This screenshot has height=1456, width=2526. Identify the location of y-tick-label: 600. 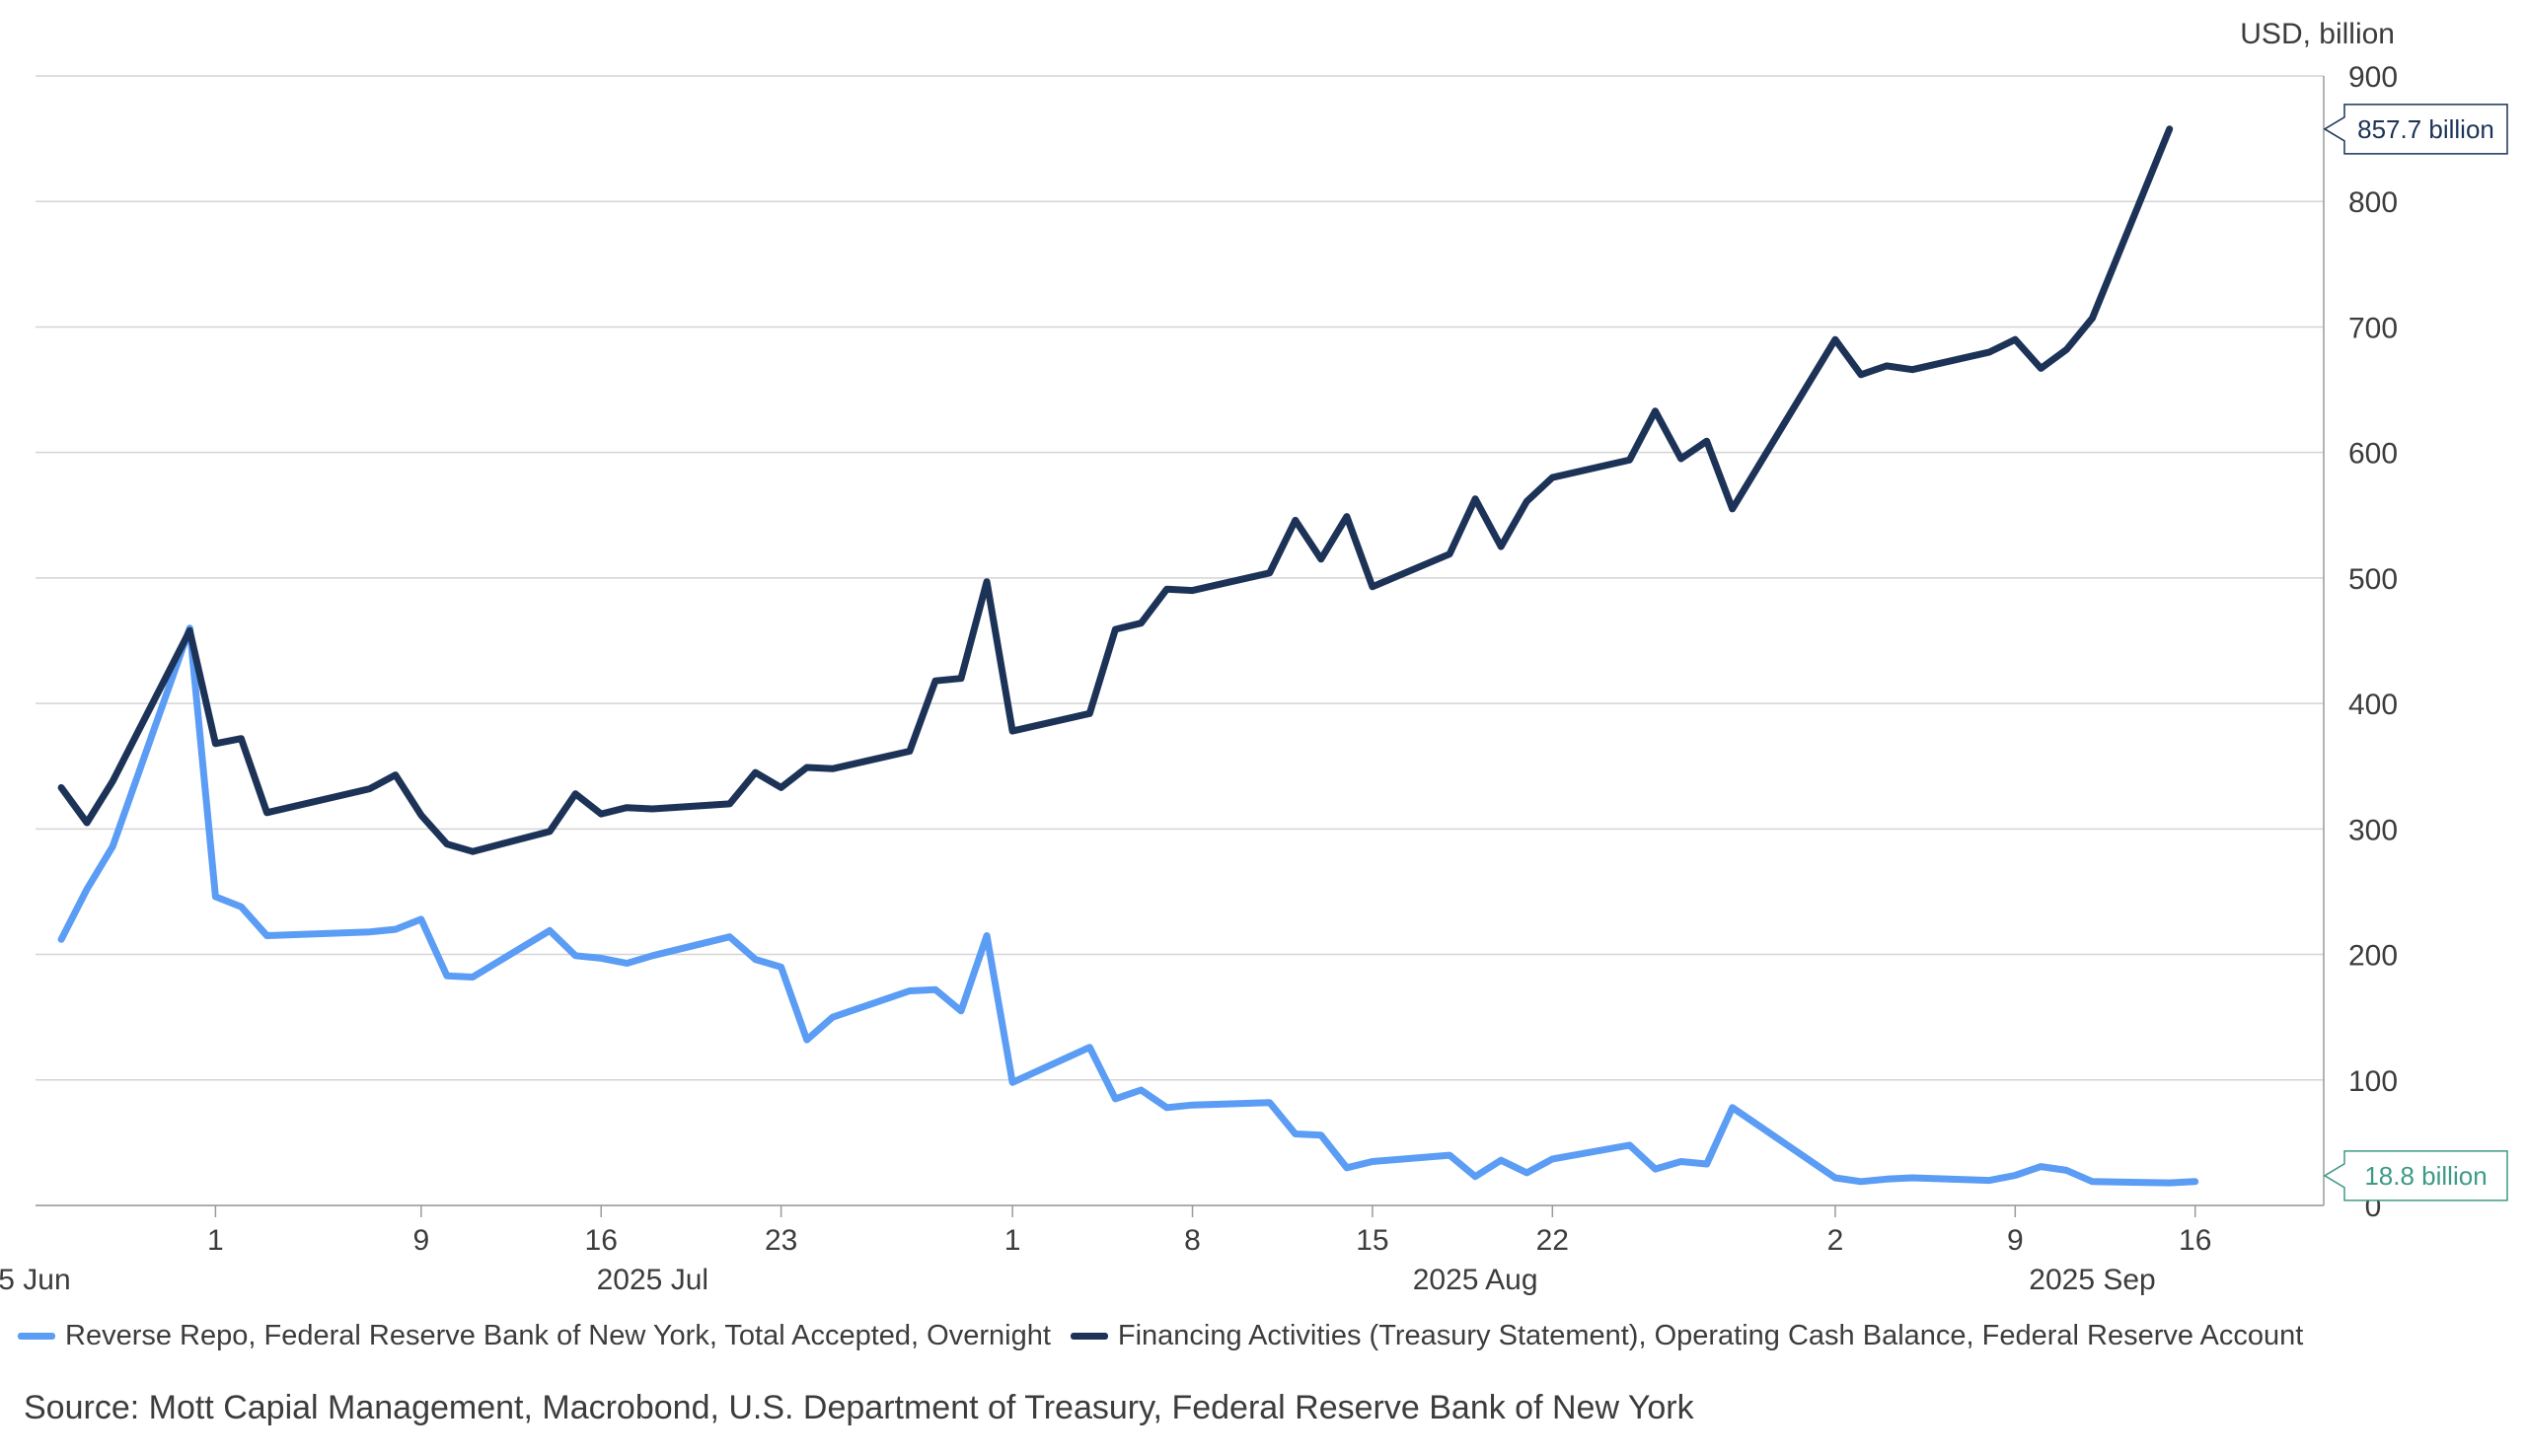
(2373, 454).